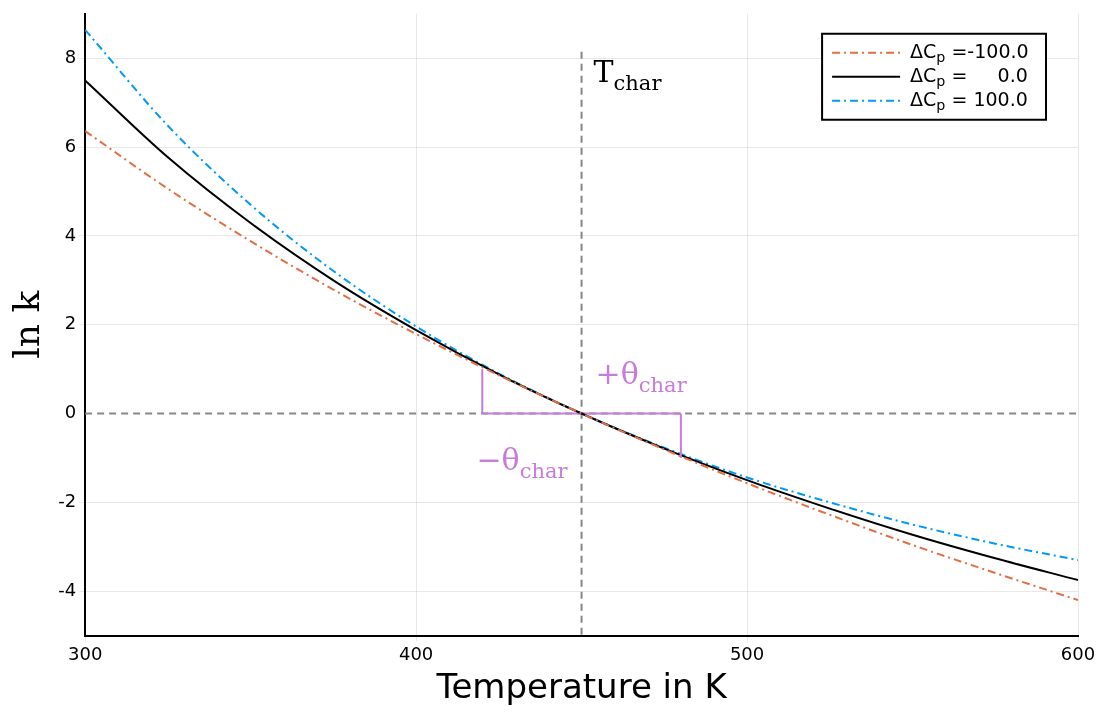  Describe the element at coordinates (747, 654) in the screenshot. I see `x-tick-label: 500` at that location.